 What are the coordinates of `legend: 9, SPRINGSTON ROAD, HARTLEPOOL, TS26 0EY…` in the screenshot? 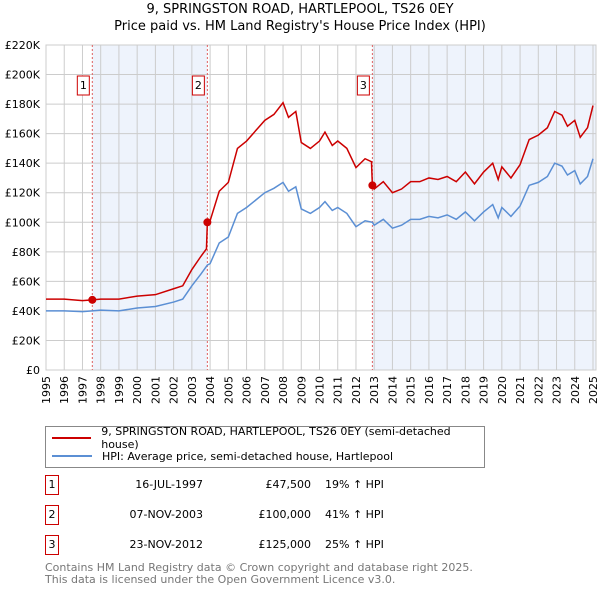 It's located at (265, 446).